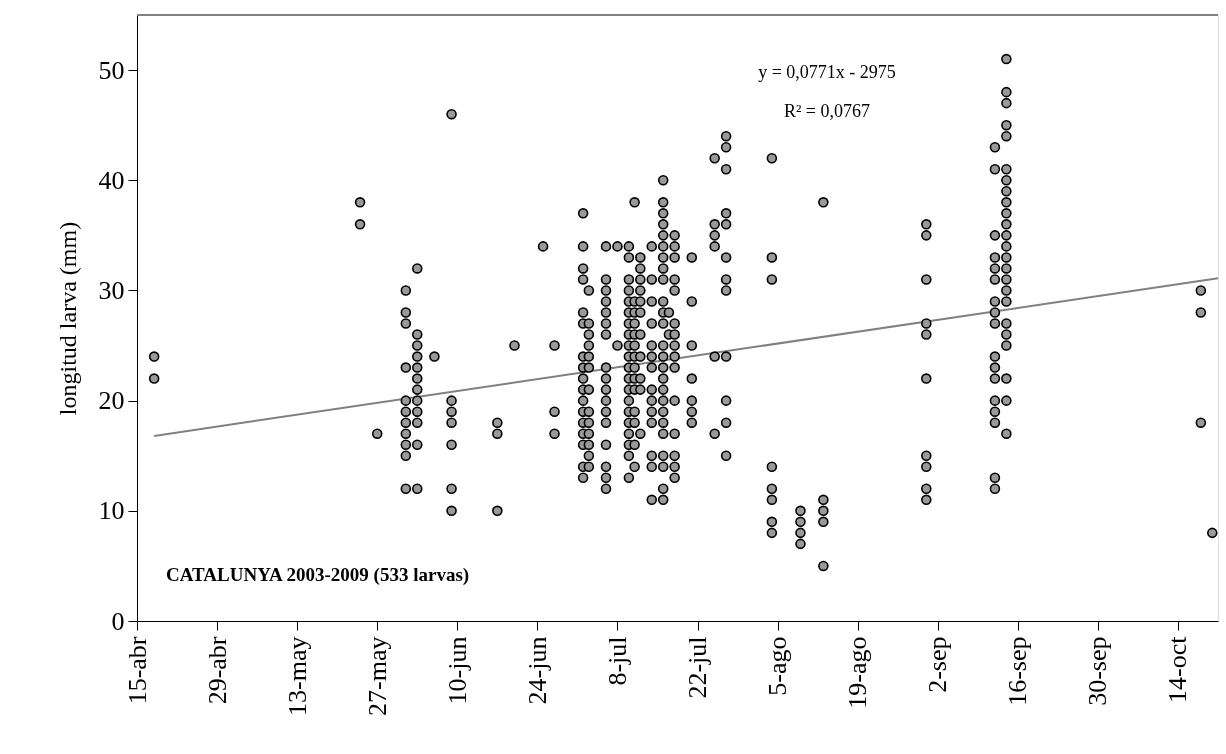 The image size is (1226, 754). I want to click on x-tick-label: 29-abr, so click(217, 670).